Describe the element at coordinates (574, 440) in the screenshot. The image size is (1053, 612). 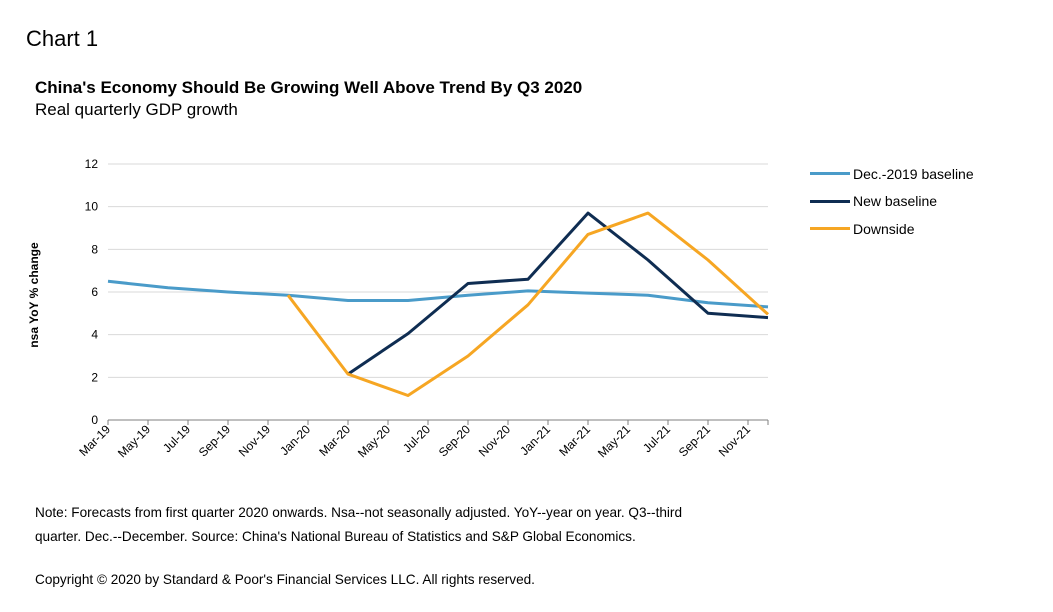
I see `x-tick-label: Mar-21` at that location.